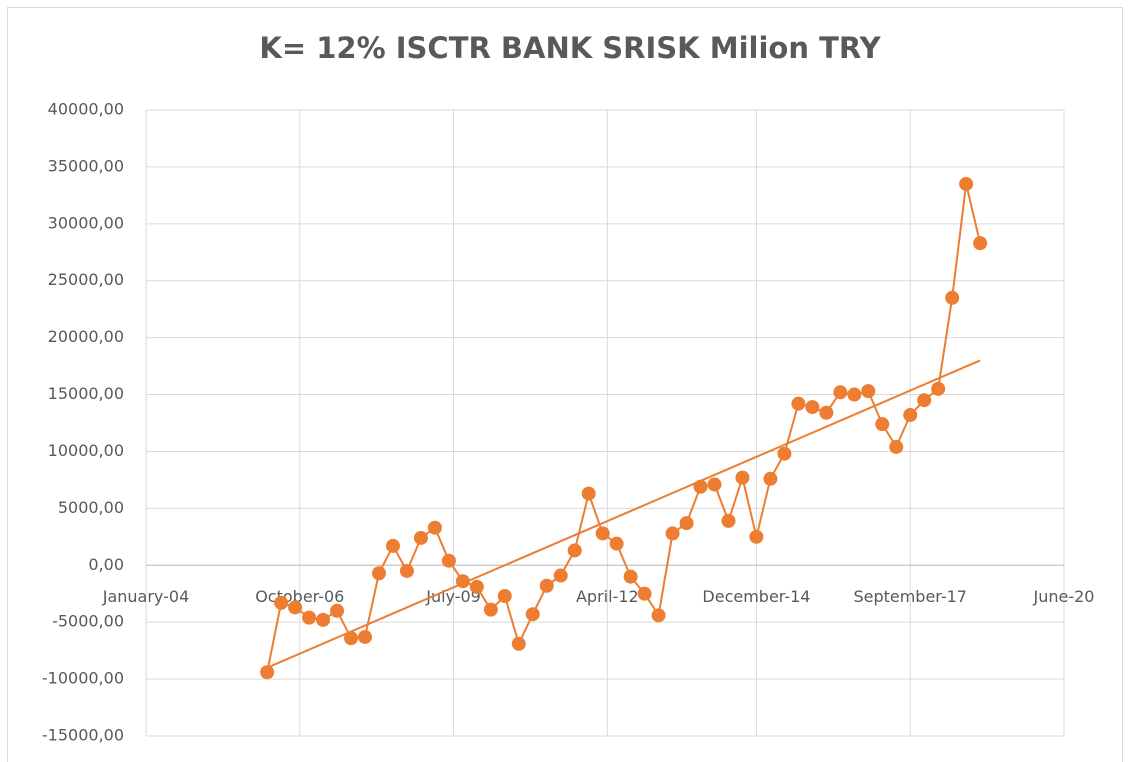 This screenshot has width=1130, height=762. I want to click on y-tick-label: 20000,00, so click(86, 336).